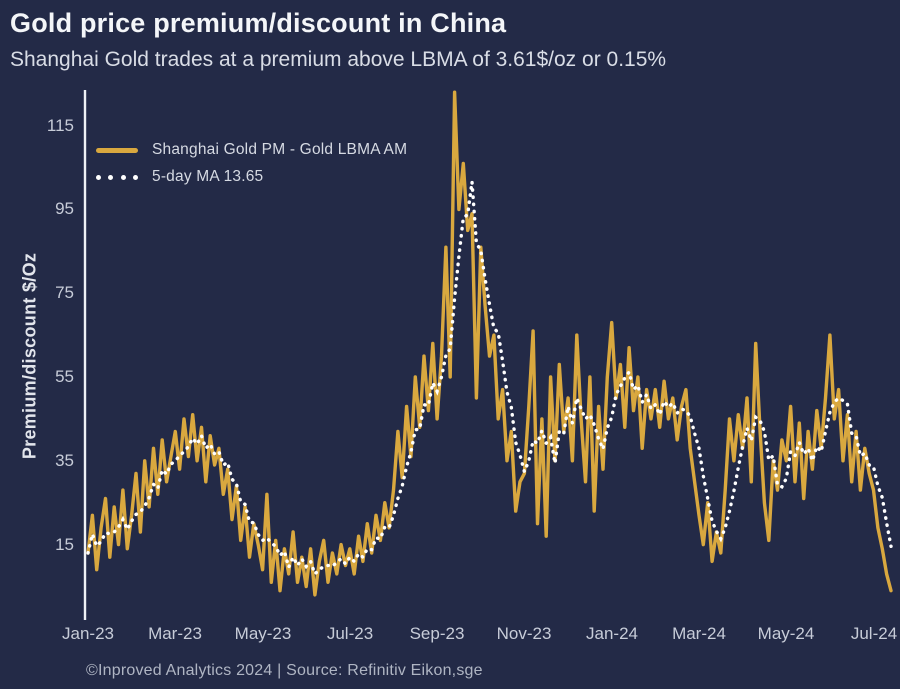 This screenshot has height=689, width=900. Describe the element at coordinates (258, 23) in the screenshot. I see `page-title: Gold price premium/discount in China` at that location.